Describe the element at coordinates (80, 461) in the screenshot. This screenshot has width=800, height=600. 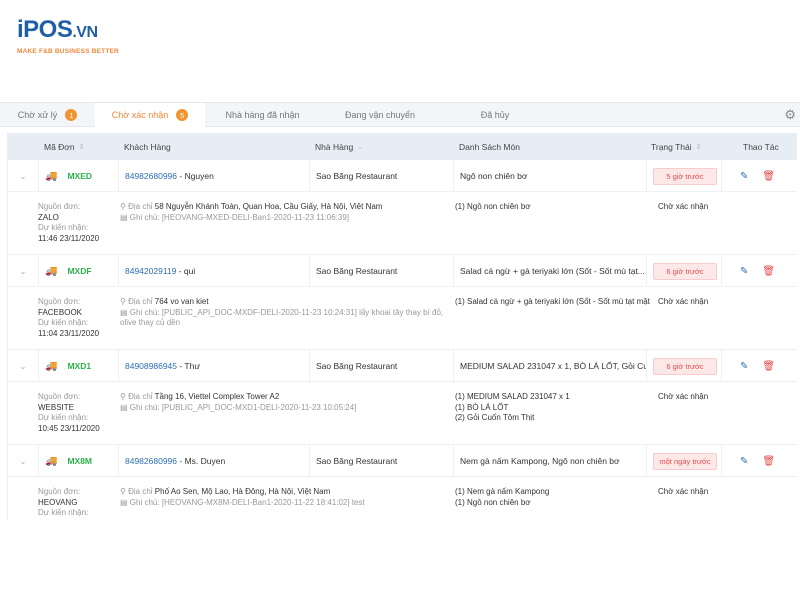
I see `order-code: MX8M` at that location.